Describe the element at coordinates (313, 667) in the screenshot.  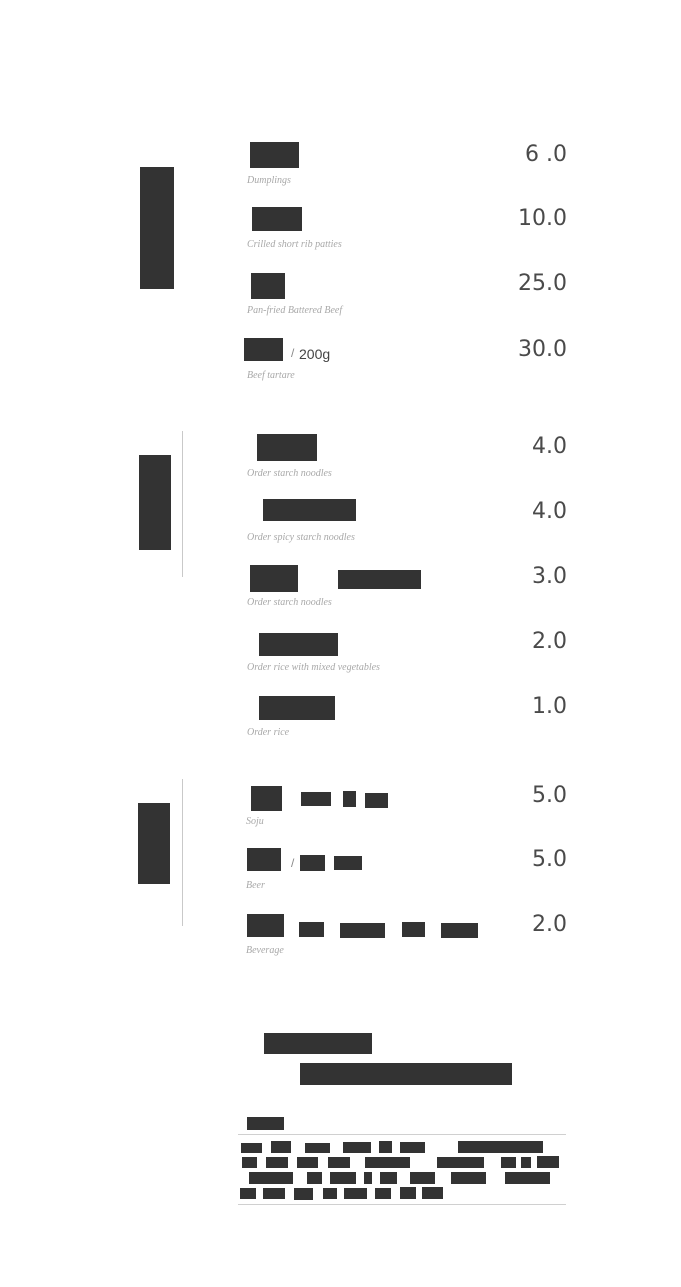
I see `item-name-en: Order rice with mixed vegetables` at that location.